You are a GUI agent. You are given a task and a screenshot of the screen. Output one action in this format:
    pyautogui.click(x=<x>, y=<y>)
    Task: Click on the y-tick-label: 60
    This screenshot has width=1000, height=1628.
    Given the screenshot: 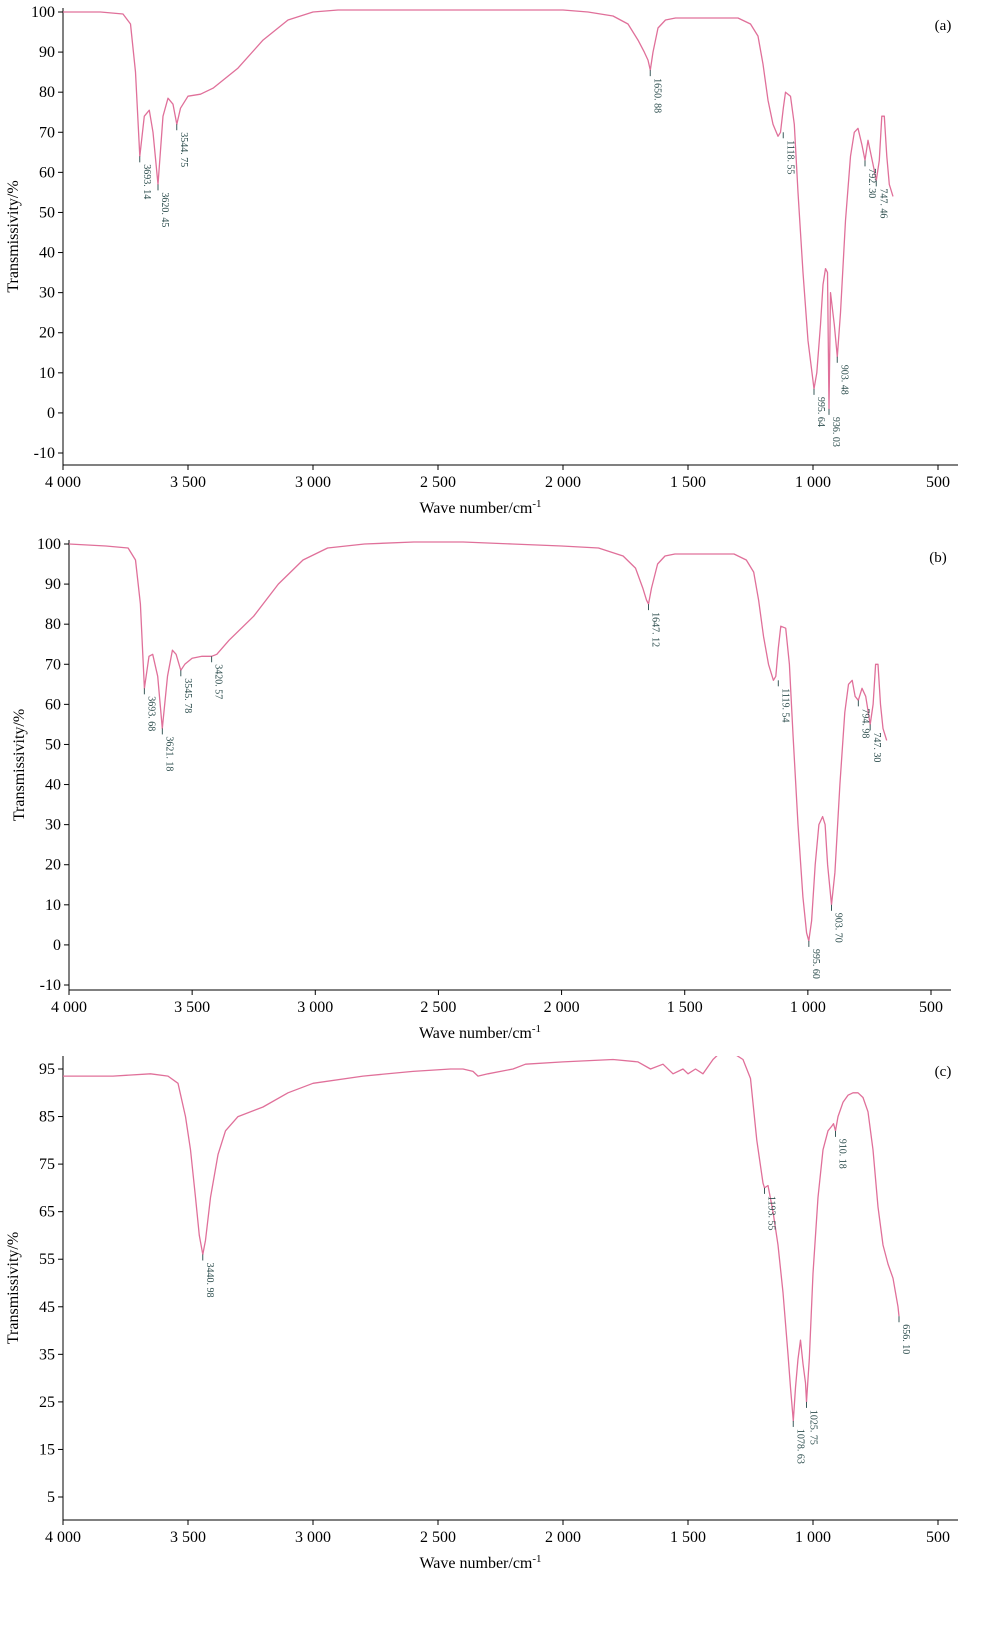 What is the action you would take?
    pyautogui.click(x=53, y=704)
    